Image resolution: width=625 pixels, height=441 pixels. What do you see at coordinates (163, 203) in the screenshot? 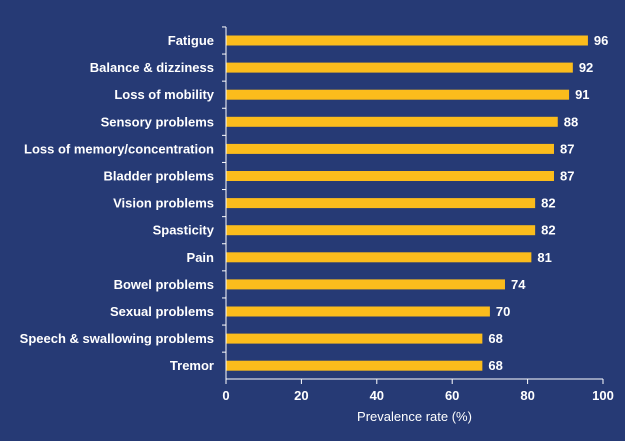
I see `category-label: Vision problems` at bounding box center [163, 203].